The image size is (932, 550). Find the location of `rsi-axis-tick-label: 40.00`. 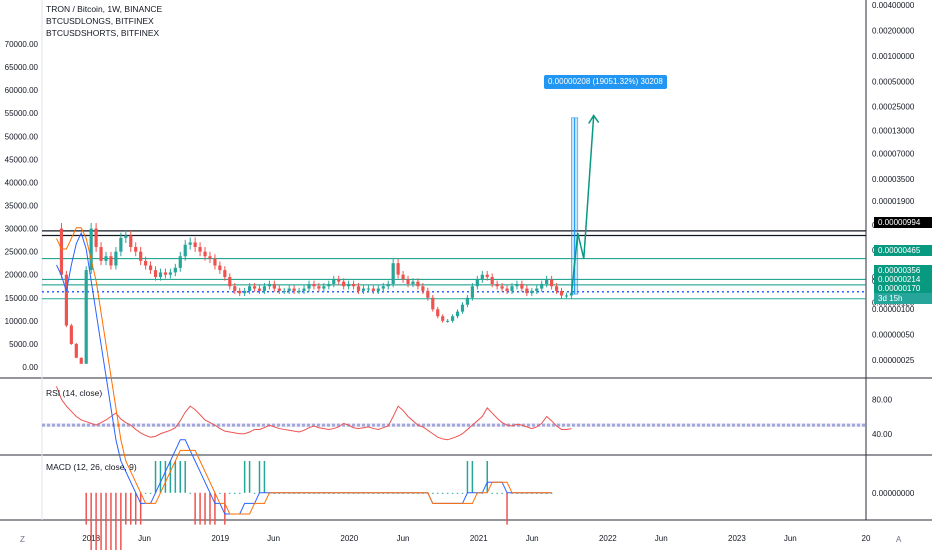

rsi-axis-tick-label: 40.00 is located at coordinates (882, 434).